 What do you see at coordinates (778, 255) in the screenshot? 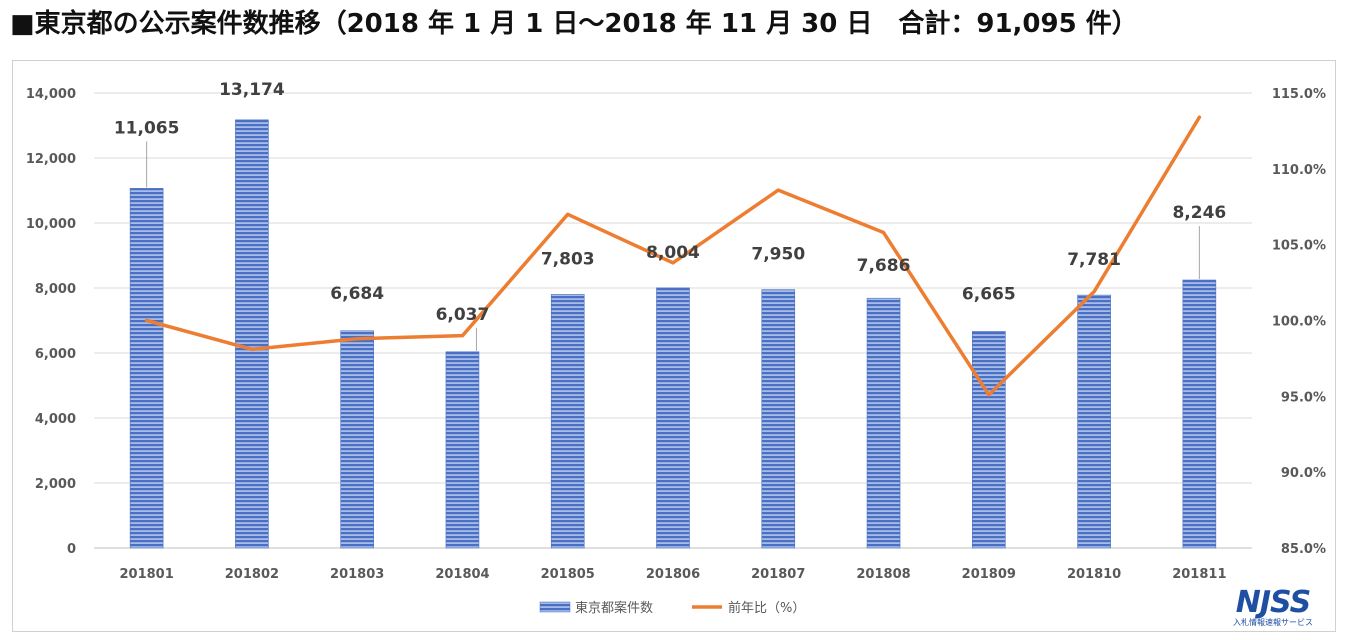
I see `bar-value-label: 7,950` at bounding box center [778, 255].